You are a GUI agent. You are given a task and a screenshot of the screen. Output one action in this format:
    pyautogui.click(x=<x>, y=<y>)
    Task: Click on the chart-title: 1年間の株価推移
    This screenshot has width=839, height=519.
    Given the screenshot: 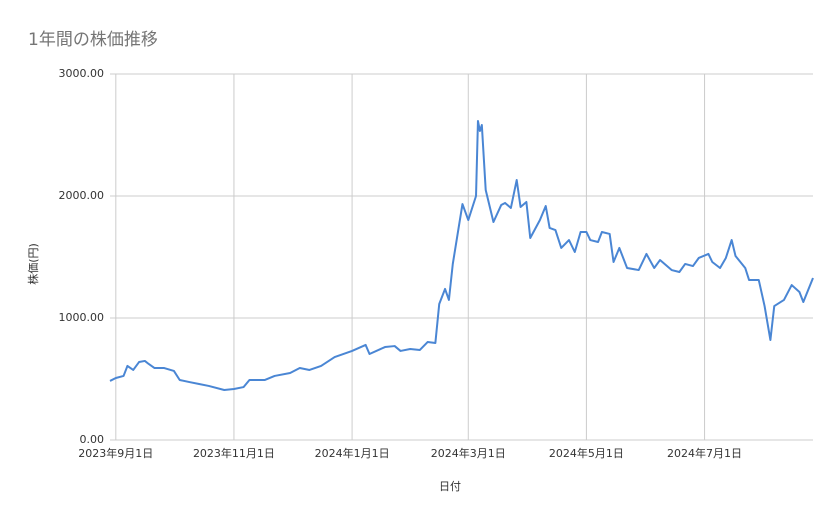 What is the action you would take?
    pyautogui.click(x=93, y=40)
    